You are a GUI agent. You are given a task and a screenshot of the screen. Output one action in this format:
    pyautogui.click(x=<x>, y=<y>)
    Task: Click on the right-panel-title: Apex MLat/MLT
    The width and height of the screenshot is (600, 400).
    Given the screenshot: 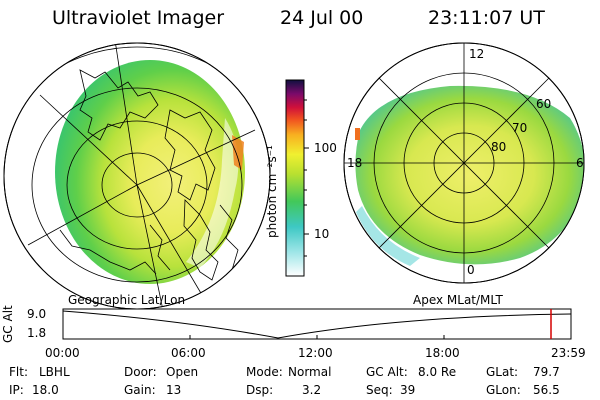 What is the action you would take?
    pyautogui.click(x=458, y=300)
    